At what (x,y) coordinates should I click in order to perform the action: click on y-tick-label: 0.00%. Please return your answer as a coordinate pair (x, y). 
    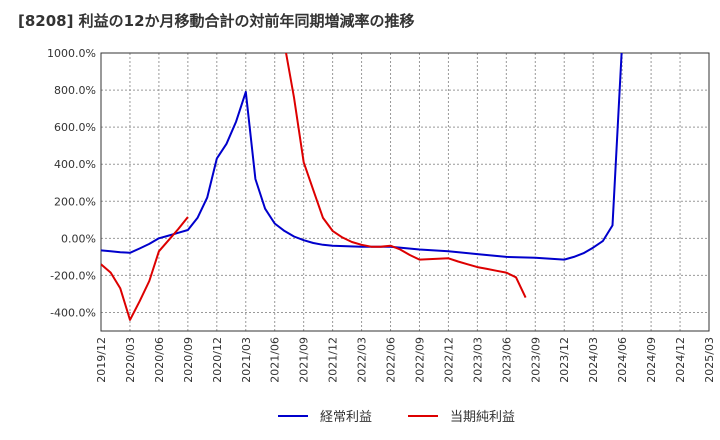
    Looking at the image, I should click on (78, 238).